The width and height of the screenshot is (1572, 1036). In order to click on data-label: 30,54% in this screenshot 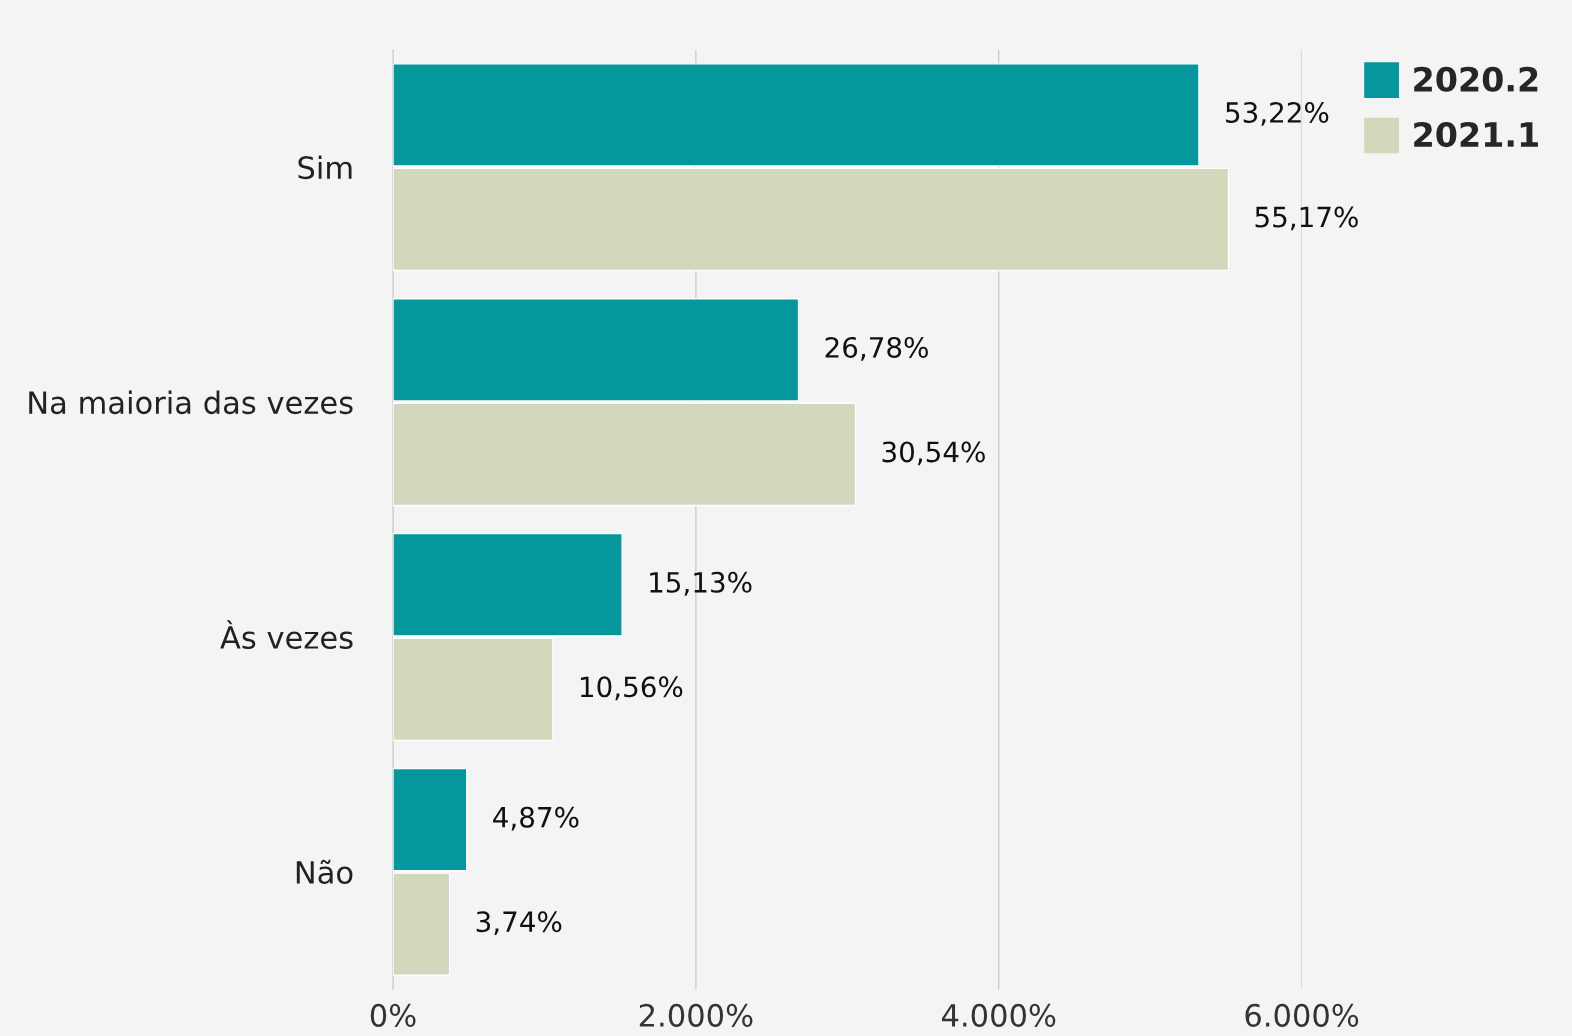, I will do `click(933, 453)`.